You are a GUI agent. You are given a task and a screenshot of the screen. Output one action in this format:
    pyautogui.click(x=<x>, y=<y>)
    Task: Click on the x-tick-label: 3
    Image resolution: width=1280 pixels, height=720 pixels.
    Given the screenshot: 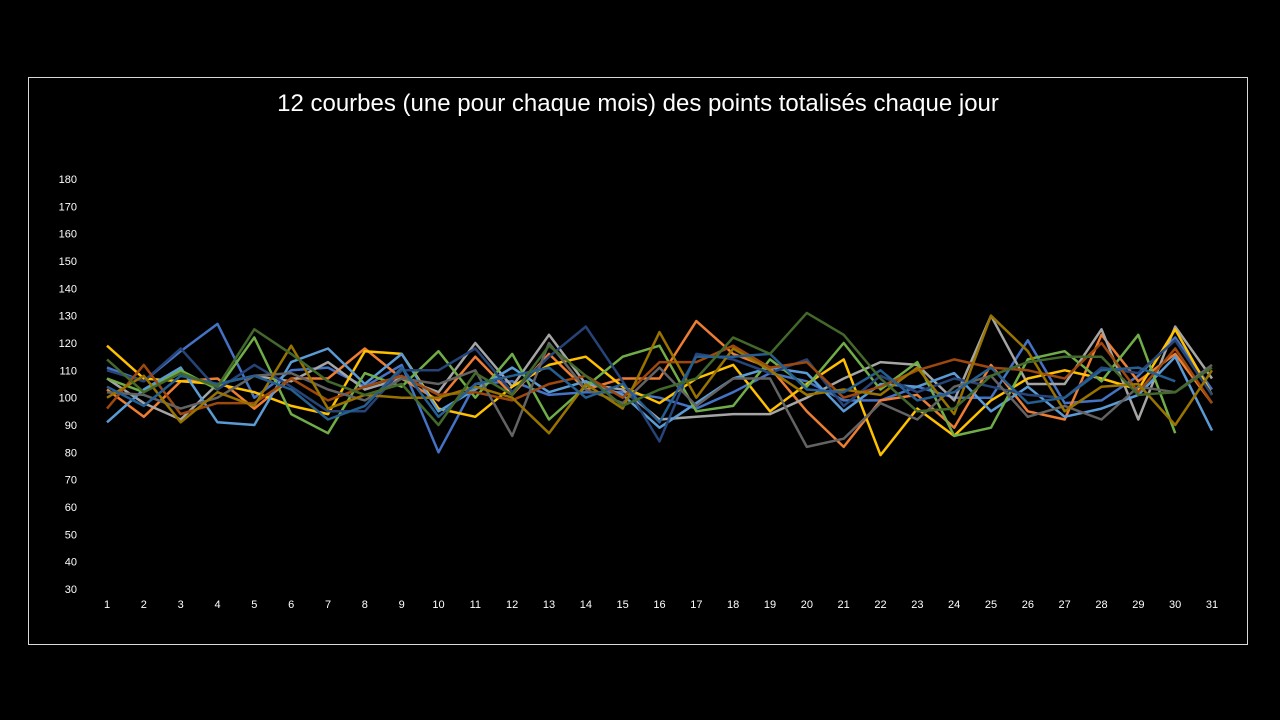 What is the action you would take?
    pyautogui.click(x=181, y=605)
    